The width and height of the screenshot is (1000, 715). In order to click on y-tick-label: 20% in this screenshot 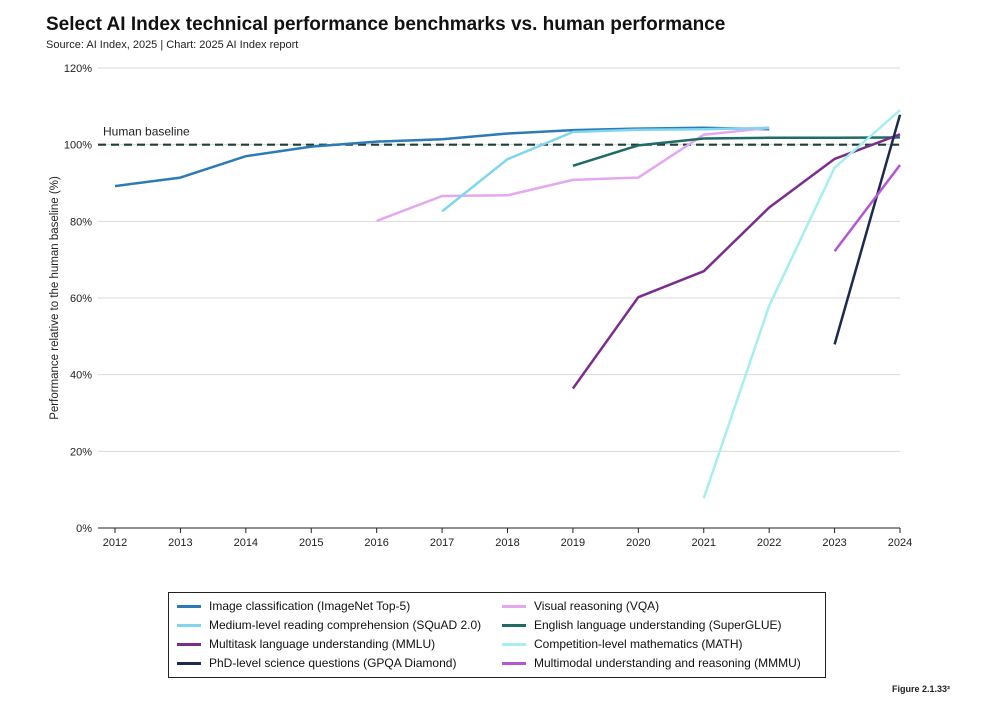, I will do `click(81, 452)`.